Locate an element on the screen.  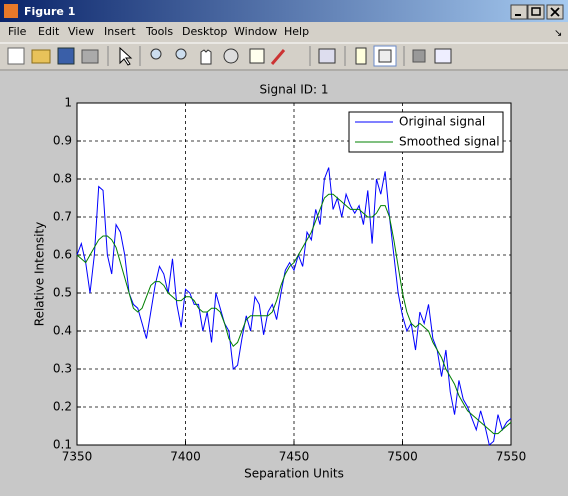
y-tick-label: 0.7 is located at coordinates (62, 217).